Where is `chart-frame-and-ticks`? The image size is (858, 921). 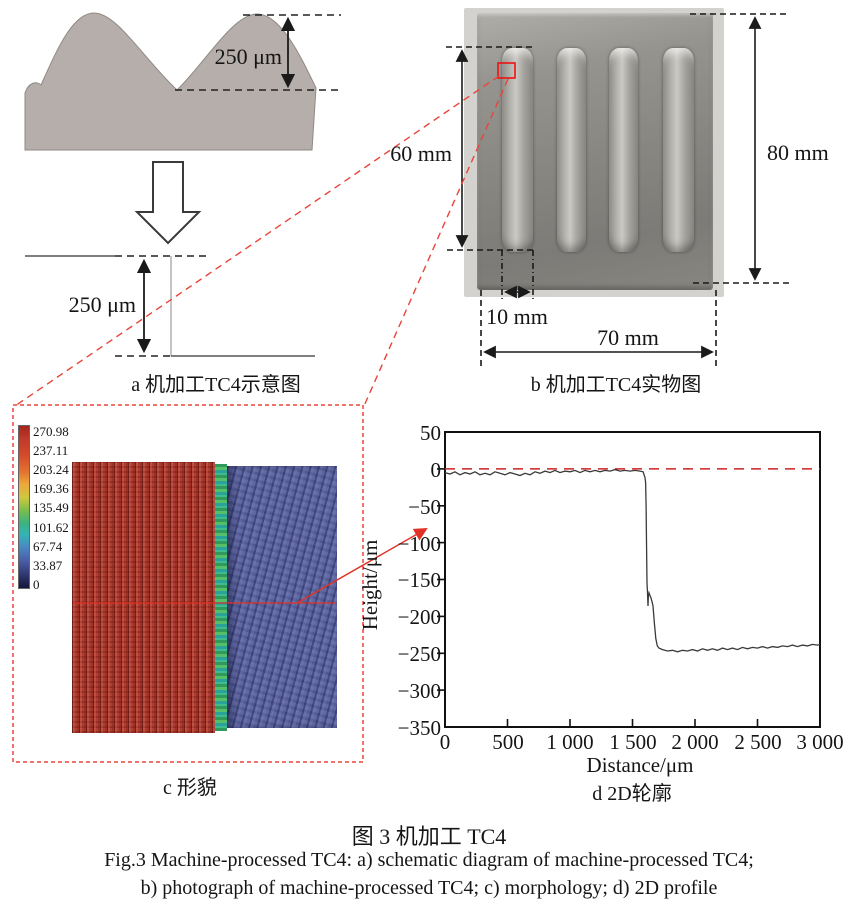
chart-frame-and-ticks is located at coordinates (629, 579).